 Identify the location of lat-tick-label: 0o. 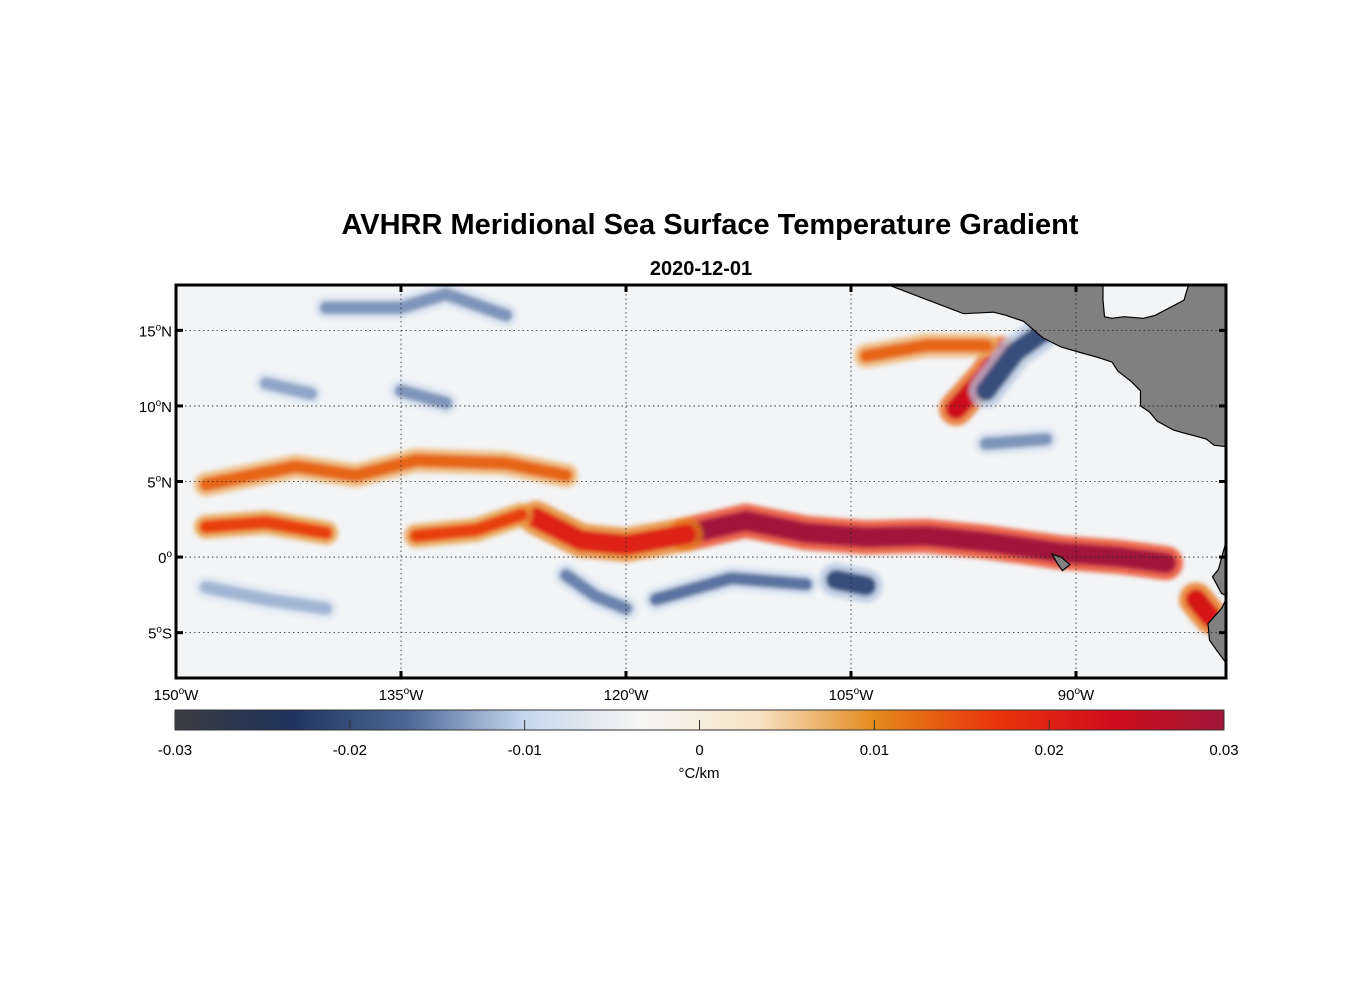
(165, 558).